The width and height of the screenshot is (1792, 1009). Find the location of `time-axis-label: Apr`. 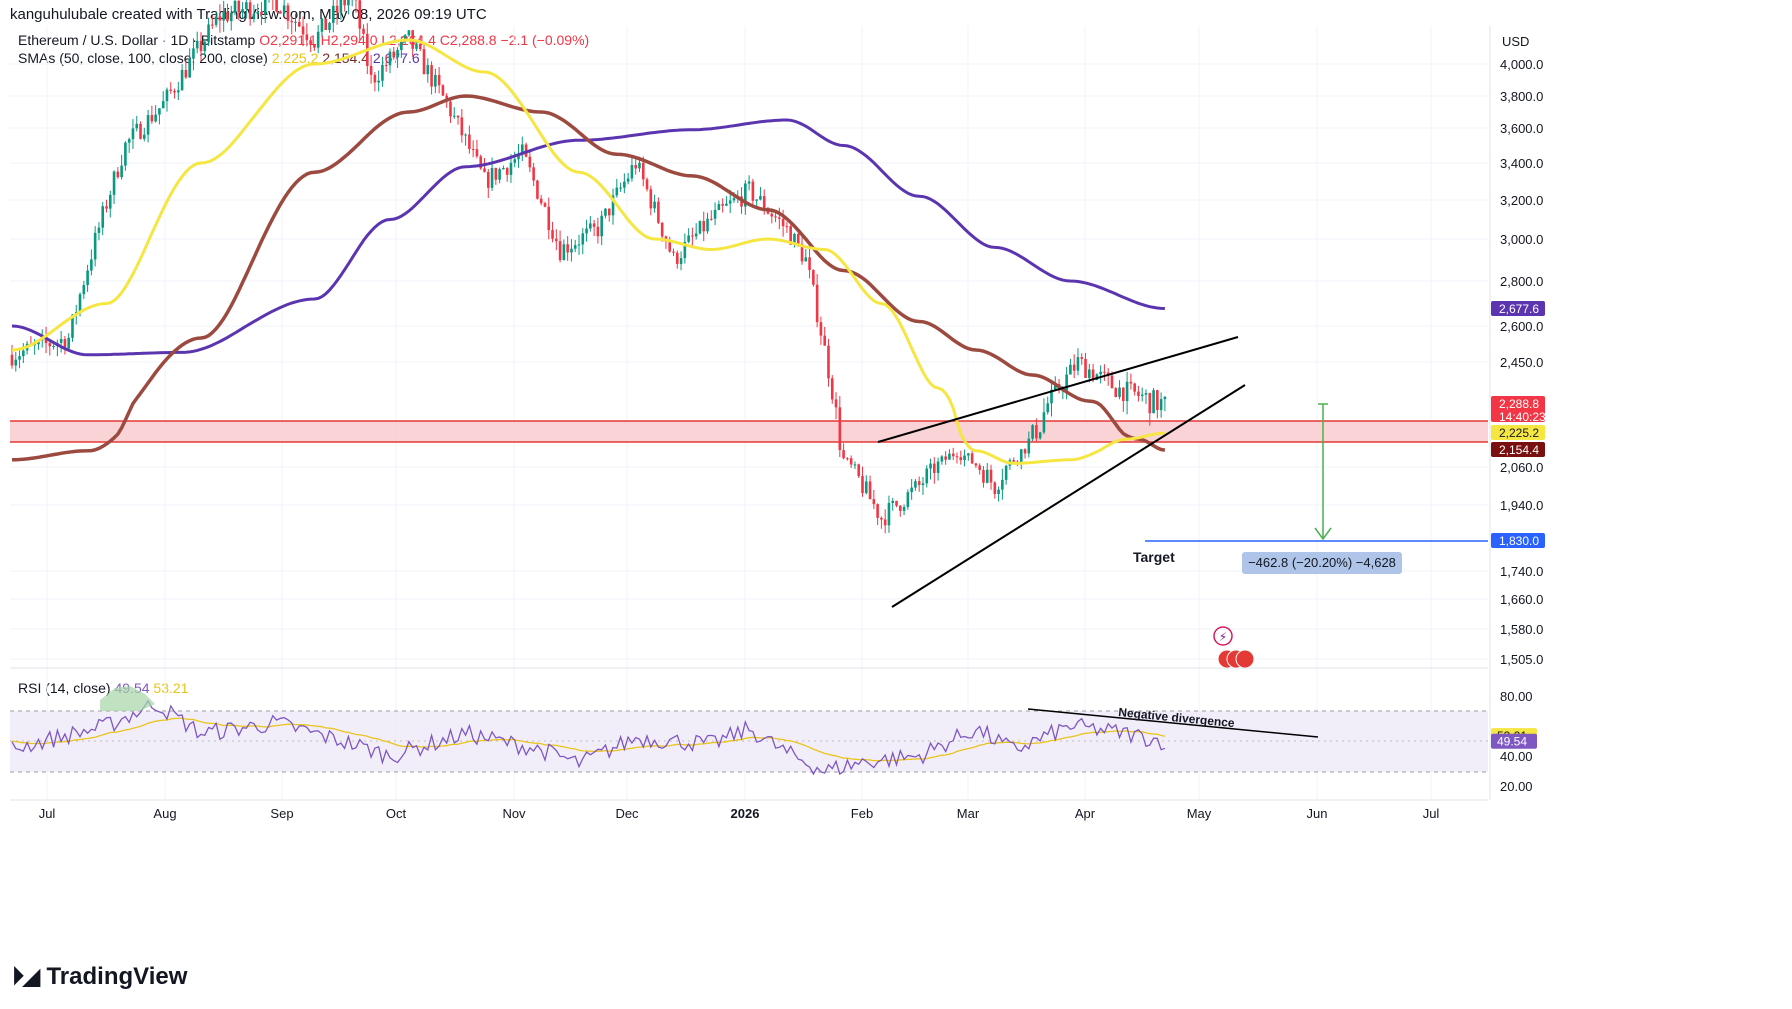

time-axis-label: Apr is located at coordinates (1085, 813).